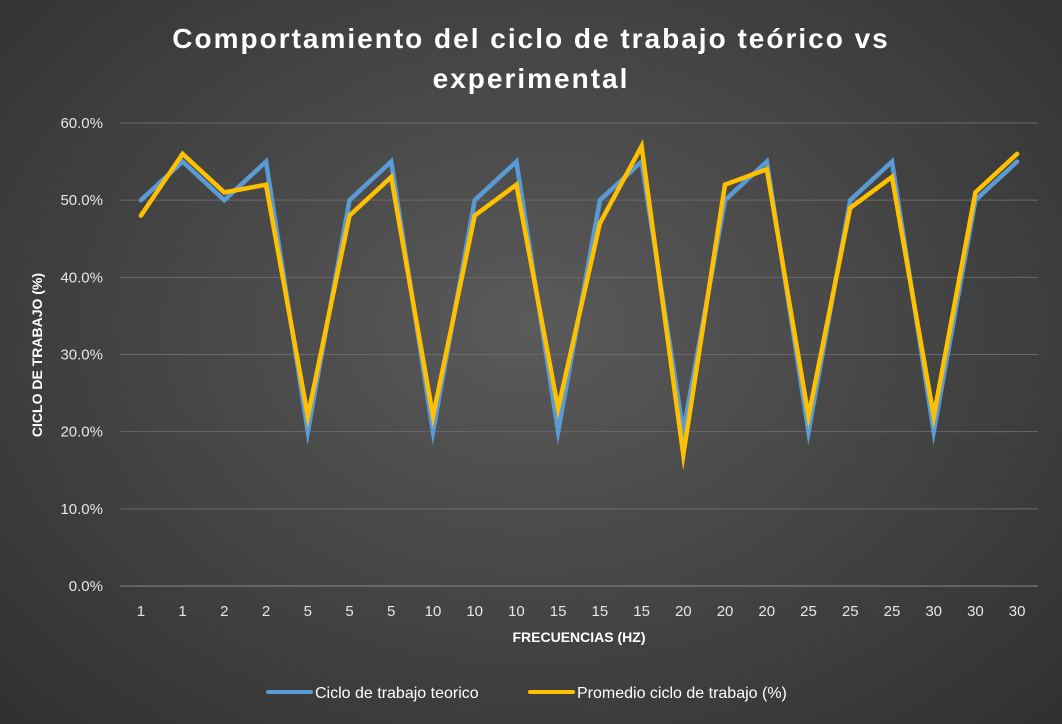 This screenshot has width=1062, height=724. Describe the element at coordinates (37, 355) in the screenshot. I see `y-axis-title: CICLO DE TRABAJO (%)` at that location.